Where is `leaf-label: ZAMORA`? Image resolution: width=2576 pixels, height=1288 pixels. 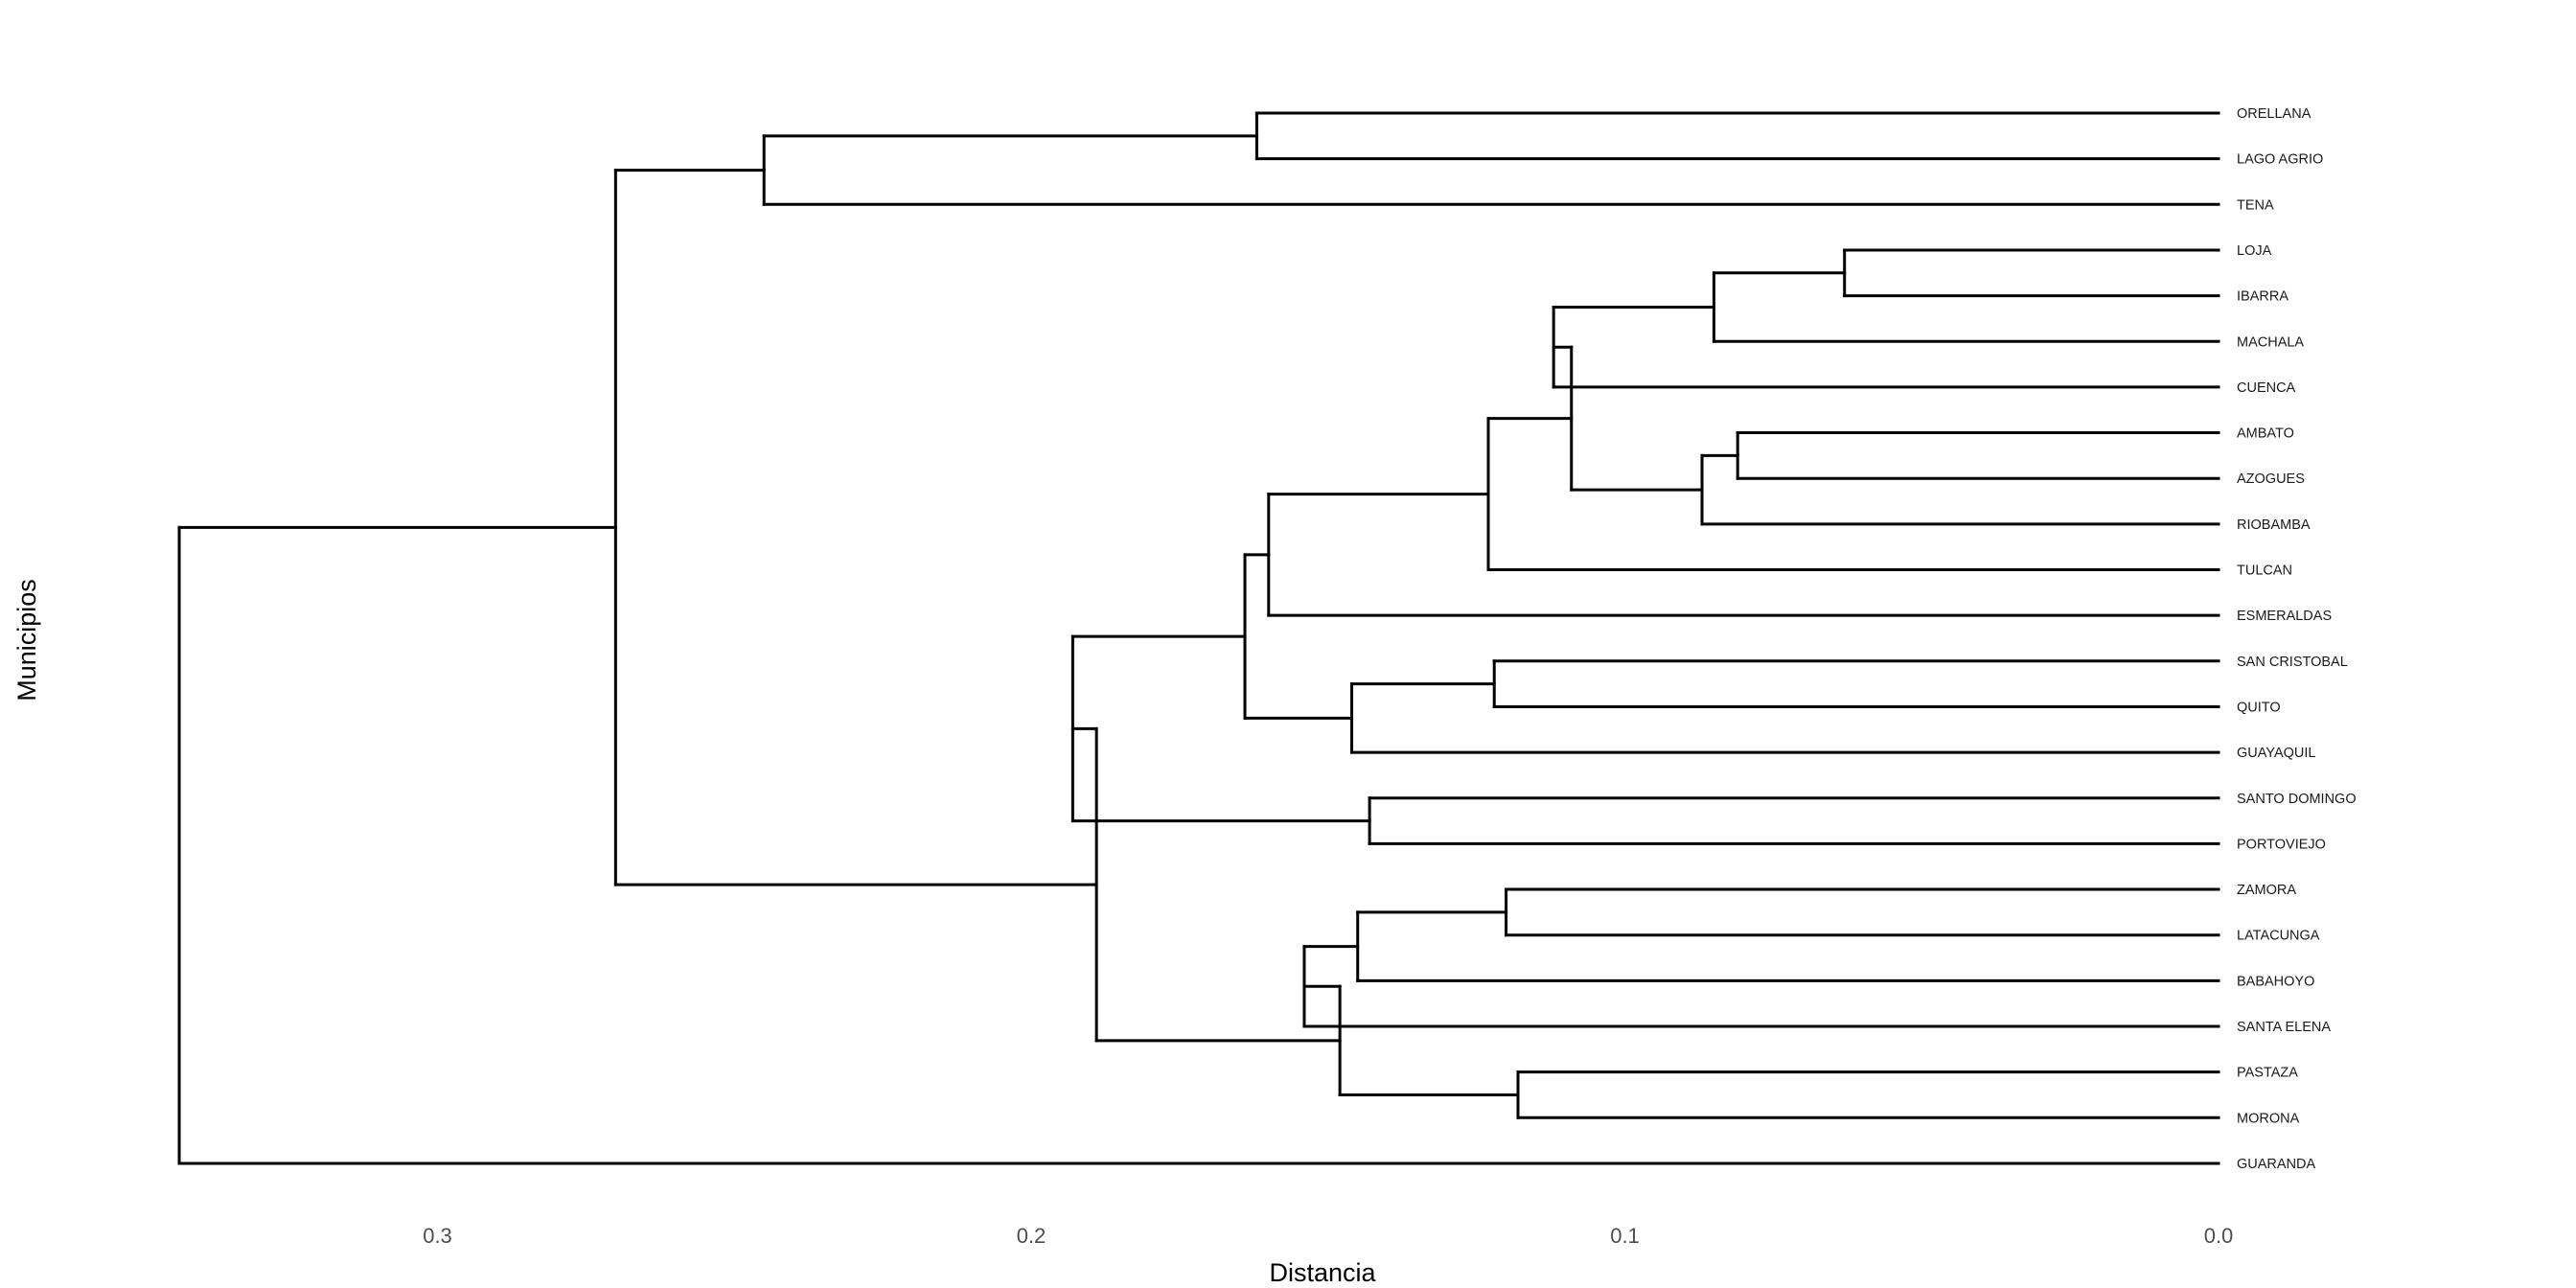
leaf-label: ZAMORA is located at coordinates (2266, 890).